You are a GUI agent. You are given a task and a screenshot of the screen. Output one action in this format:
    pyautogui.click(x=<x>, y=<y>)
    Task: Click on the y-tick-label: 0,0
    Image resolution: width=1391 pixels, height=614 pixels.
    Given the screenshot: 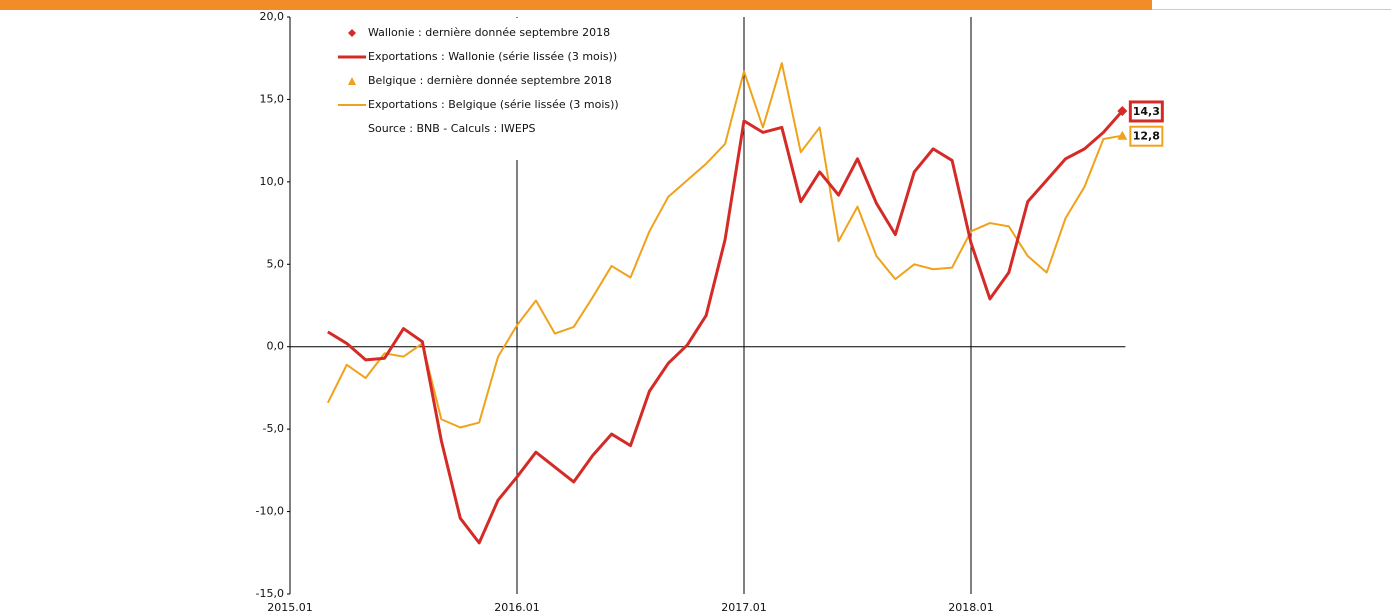 What is the action you would take?
    pyautogui.click(x=276, y=346)
    